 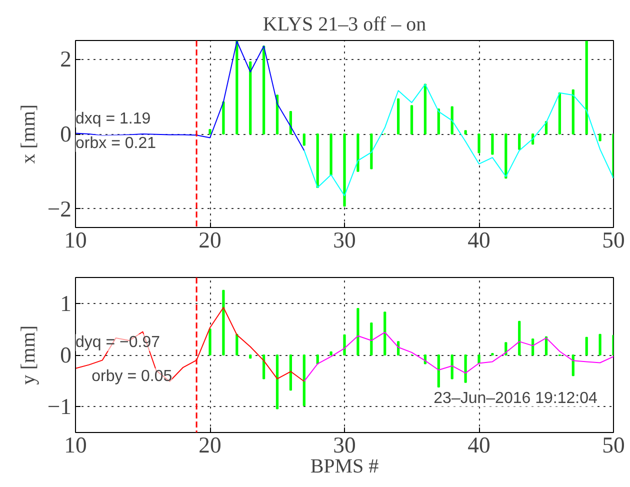 I want to click on y-tick-label: 1, so click(x=66, y=303).